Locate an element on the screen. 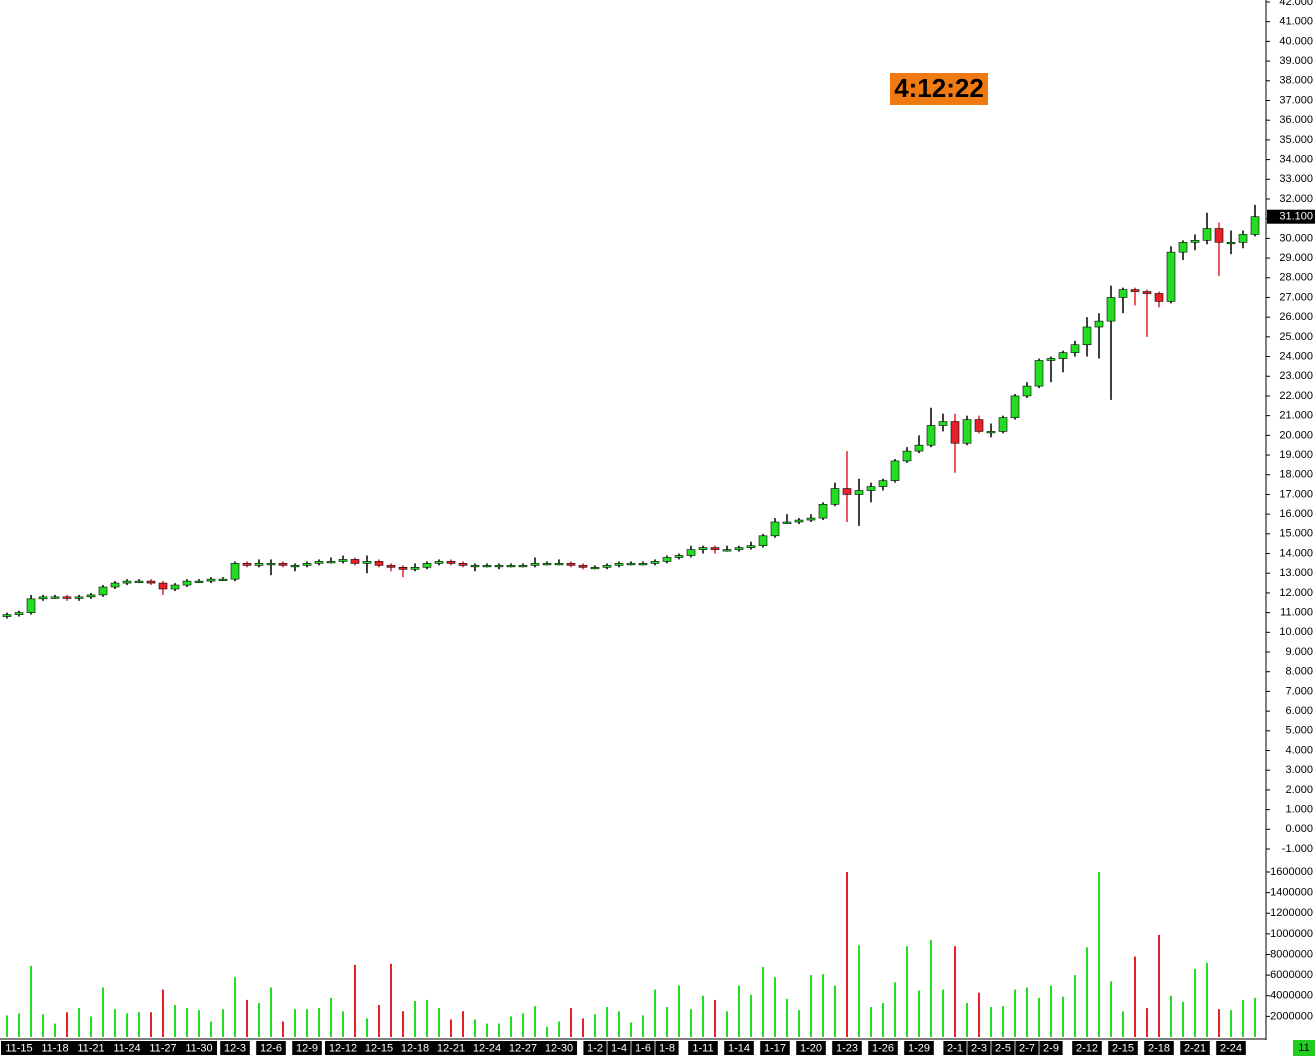 The height and width of the screenshot is (1056, 1315). y-tick-label: 36.000 is located at coordinates (1296, 120).